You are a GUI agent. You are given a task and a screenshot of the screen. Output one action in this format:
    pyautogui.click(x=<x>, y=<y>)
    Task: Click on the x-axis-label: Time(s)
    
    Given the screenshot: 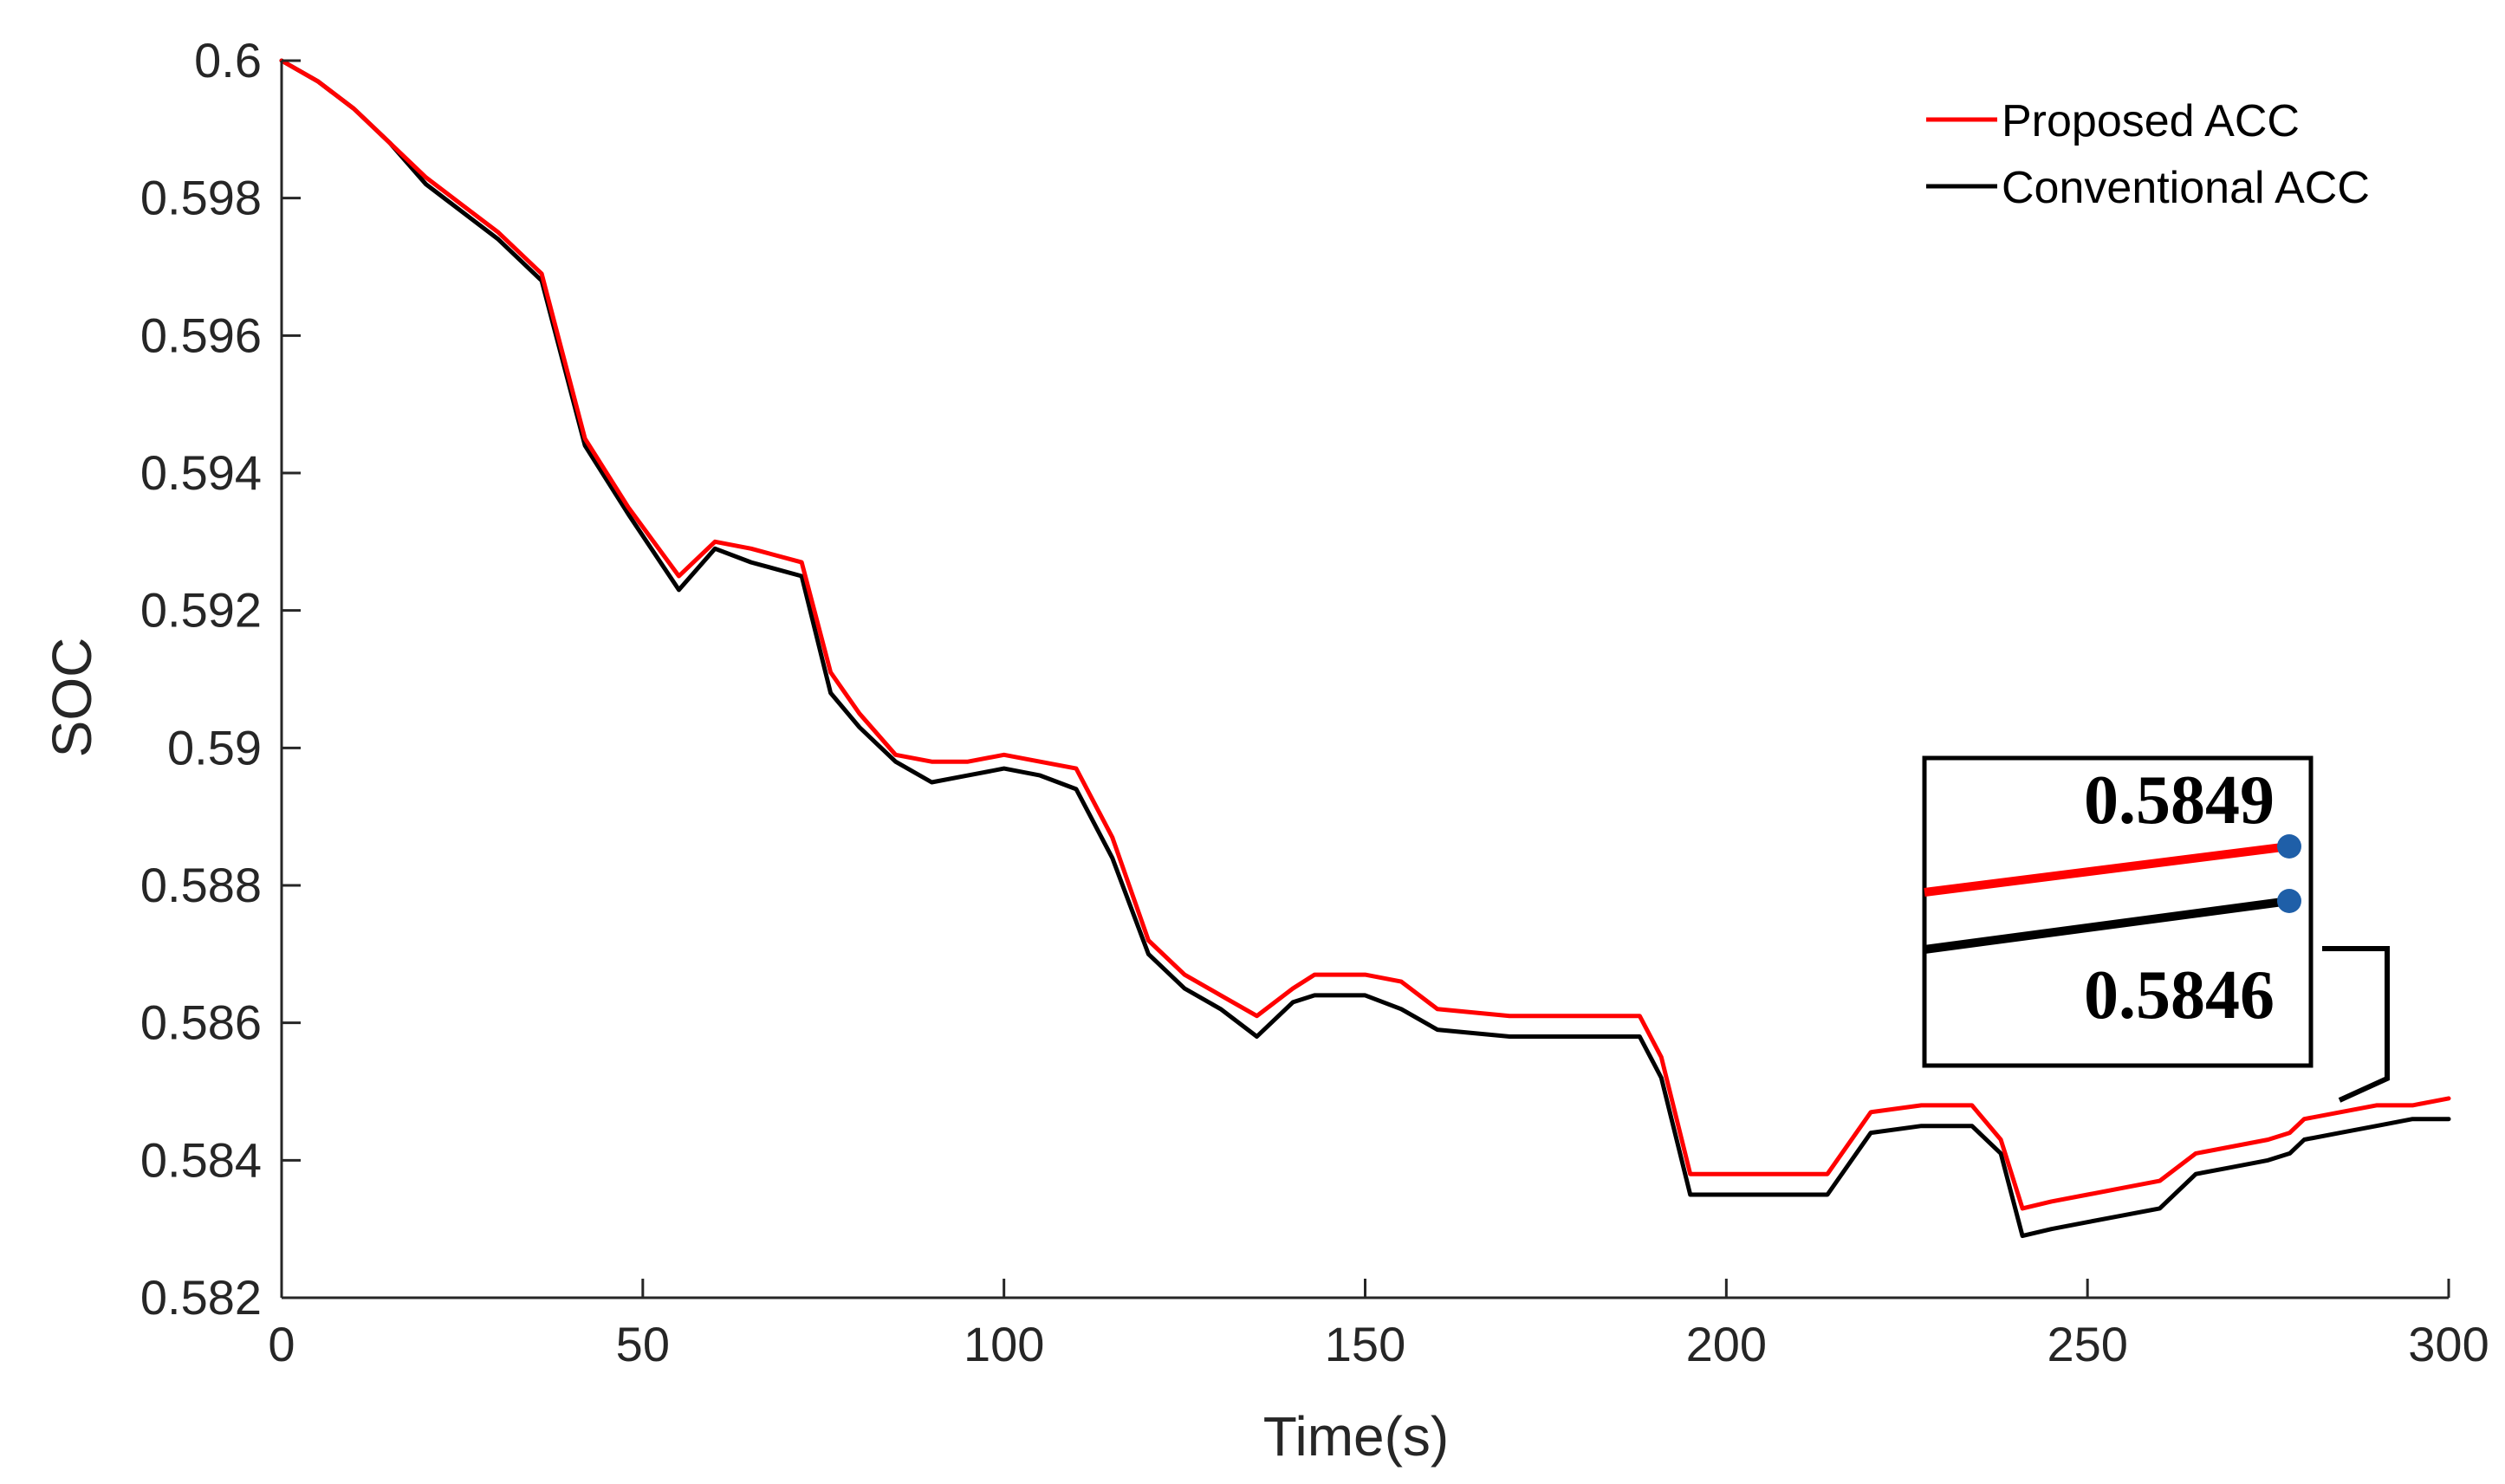 What is the action you would take?
    pyautogui.click(x=1356, y=1436)
    